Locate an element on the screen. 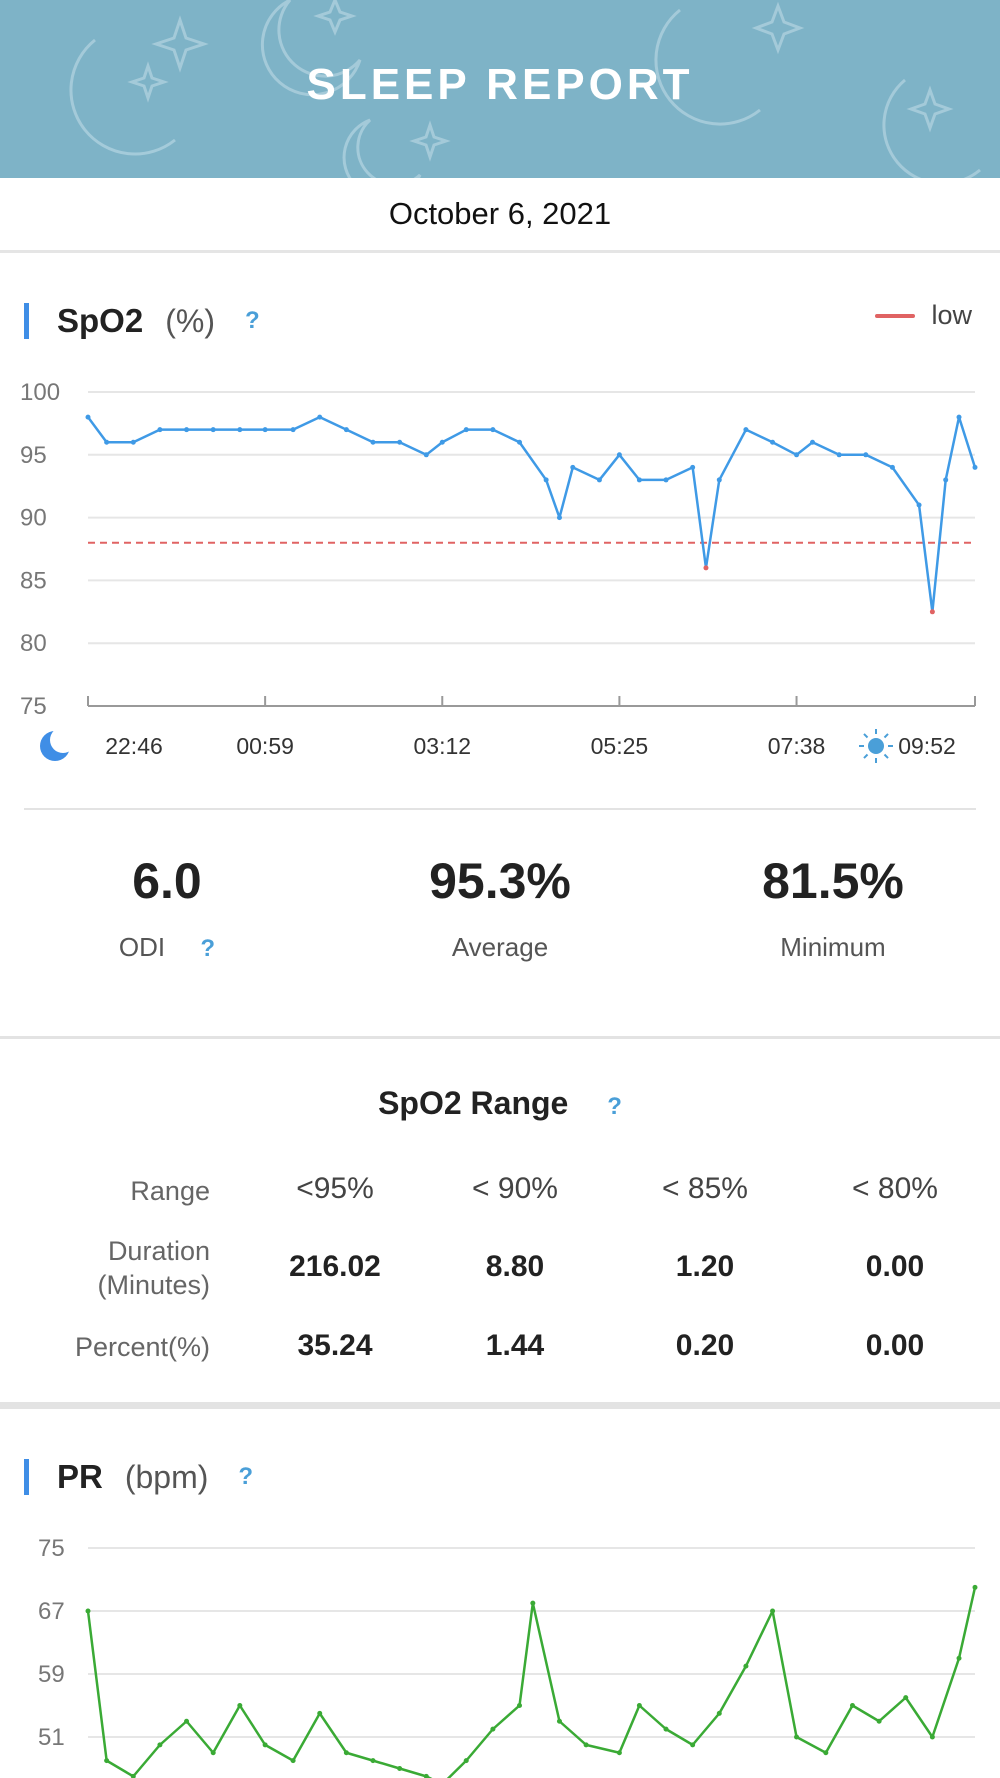 Image resolution: width=1000 pixels, height=1778 pixels. y-tick-label: 90 is located at coordinates (33, 518).